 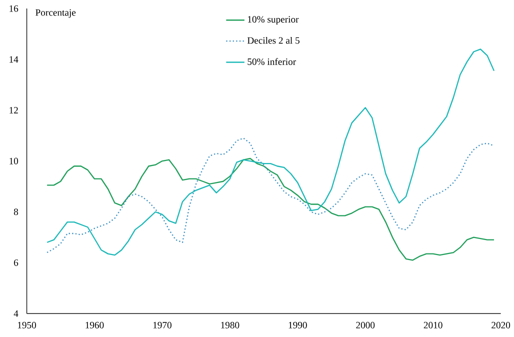 What do you see at coordinates (16, 313) in the screenshot?
I see `y-tick-label: 4` at bounding box center [16, 313].